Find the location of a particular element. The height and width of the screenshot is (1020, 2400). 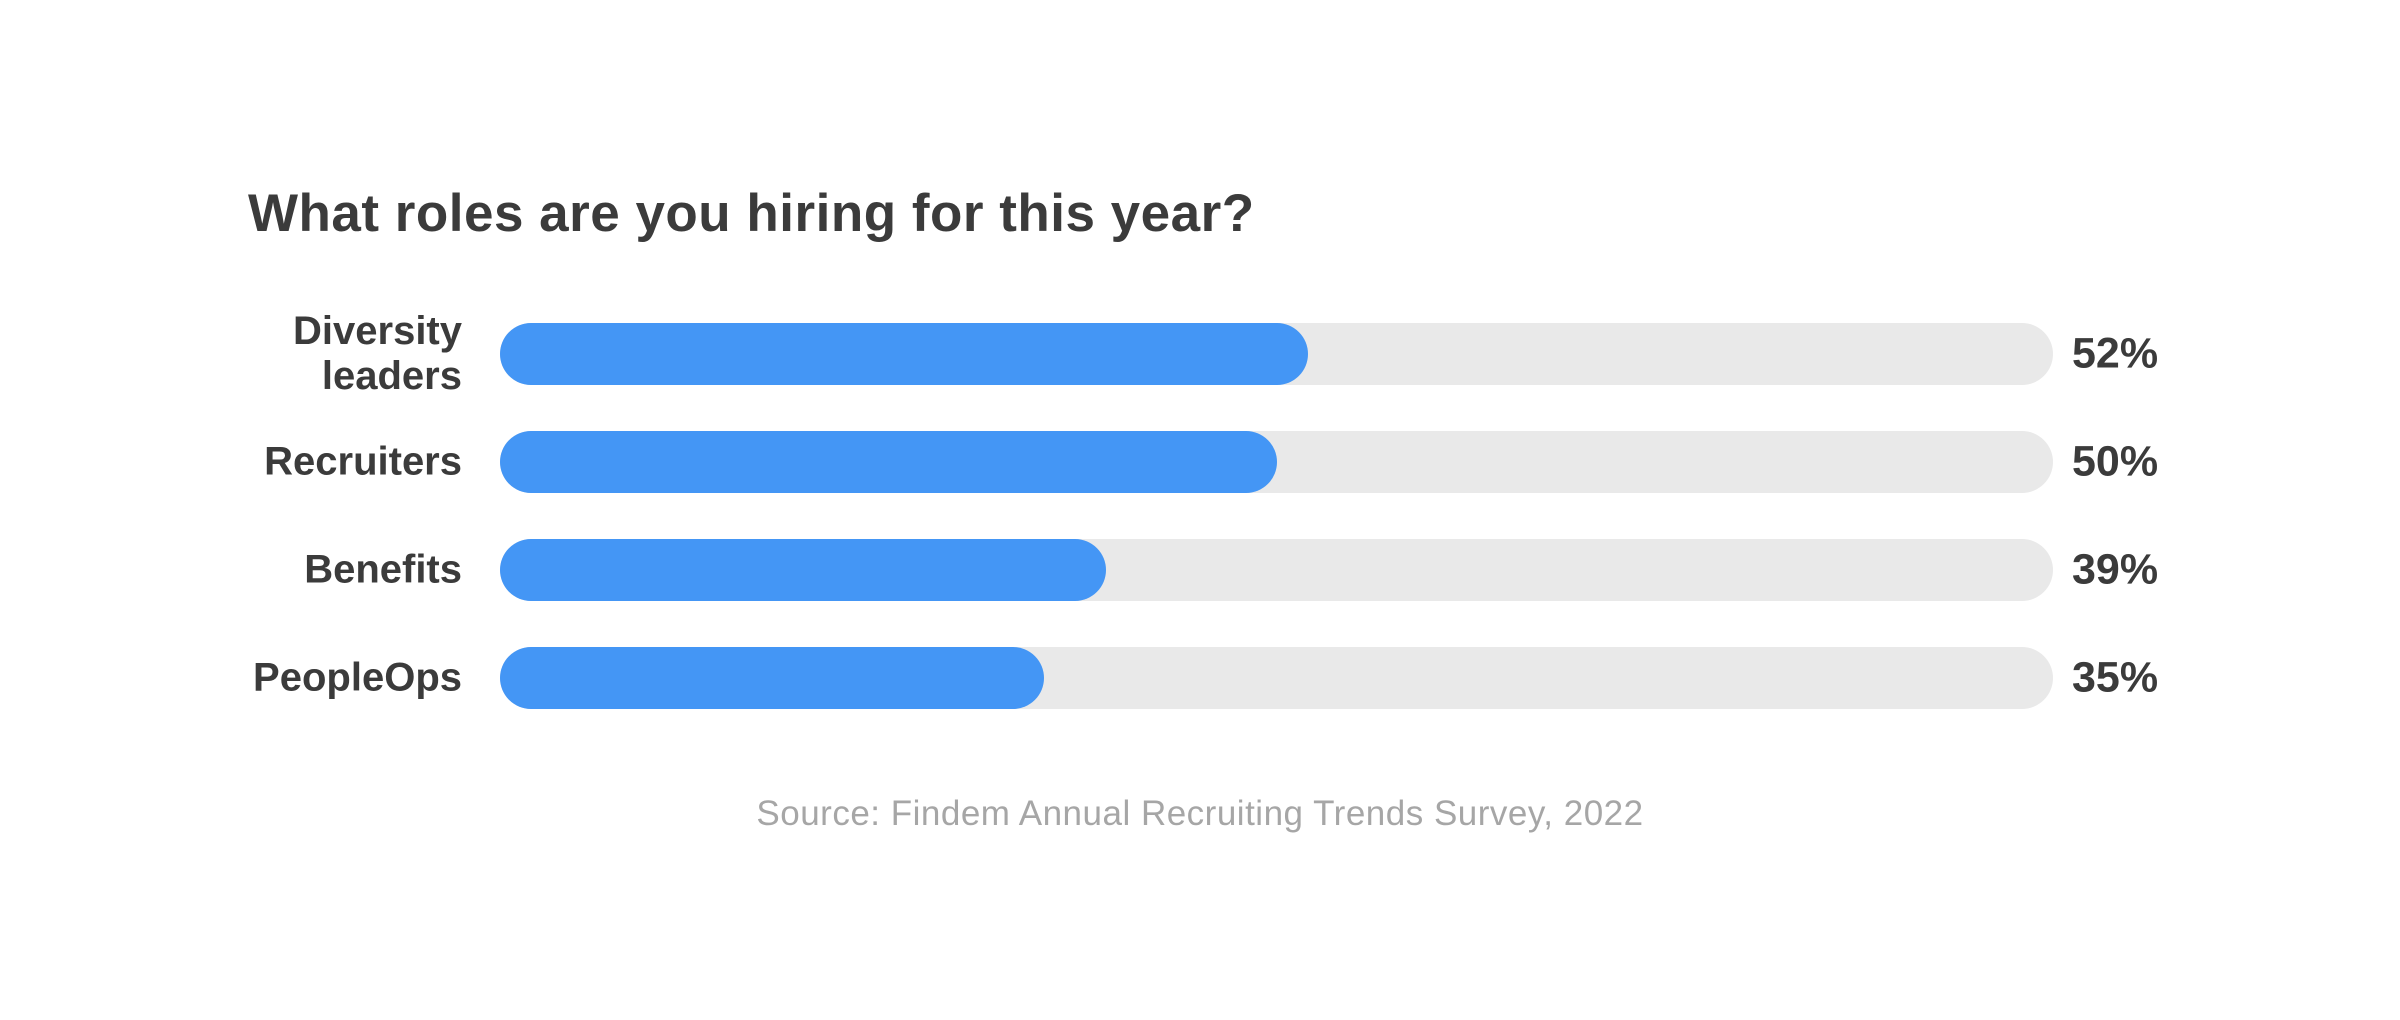

bar-row-peopleops: PeopleOps 35% is located at coordinates (1200, 678).